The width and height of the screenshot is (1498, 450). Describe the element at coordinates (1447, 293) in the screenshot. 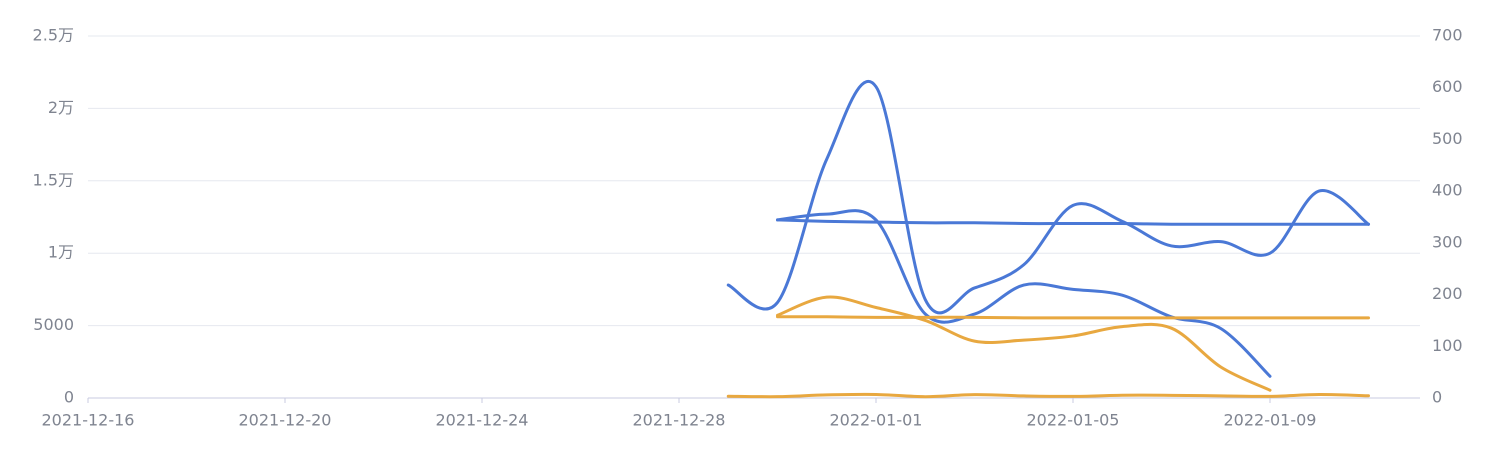

I see `y2-tick-label: 200` at that location.